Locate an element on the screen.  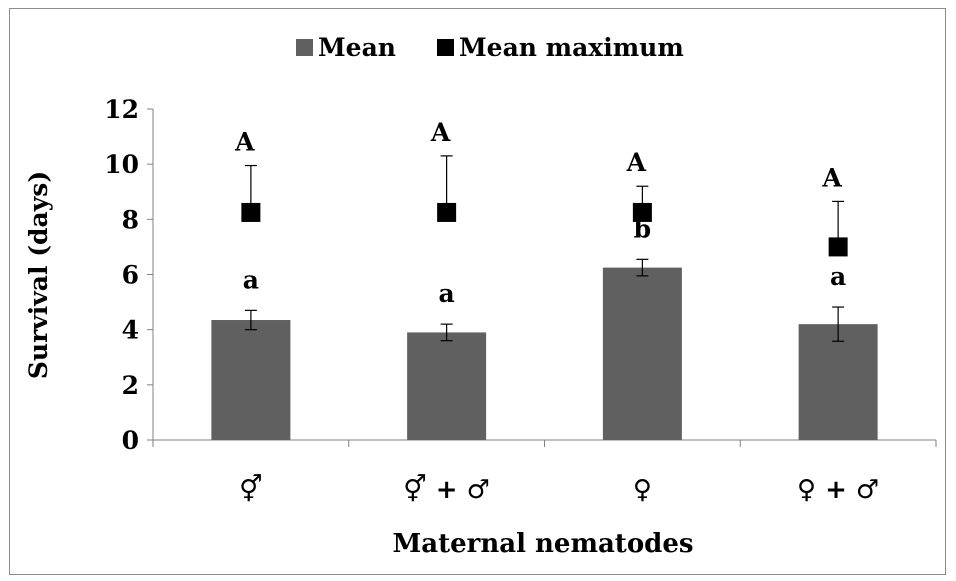
y-tick-label: 8 is located at coordinates (130, 219).